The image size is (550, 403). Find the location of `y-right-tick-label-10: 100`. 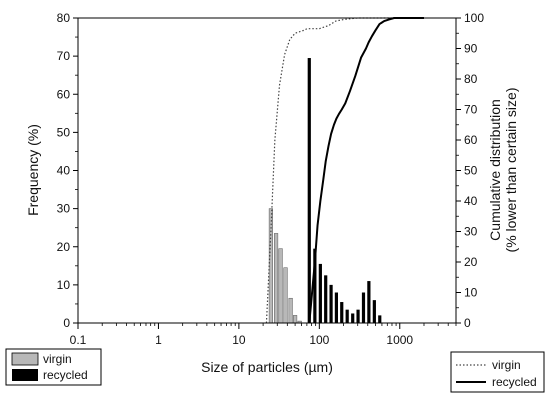

y-right-tick-label-10: 100 is located at coordinates (474, 18).